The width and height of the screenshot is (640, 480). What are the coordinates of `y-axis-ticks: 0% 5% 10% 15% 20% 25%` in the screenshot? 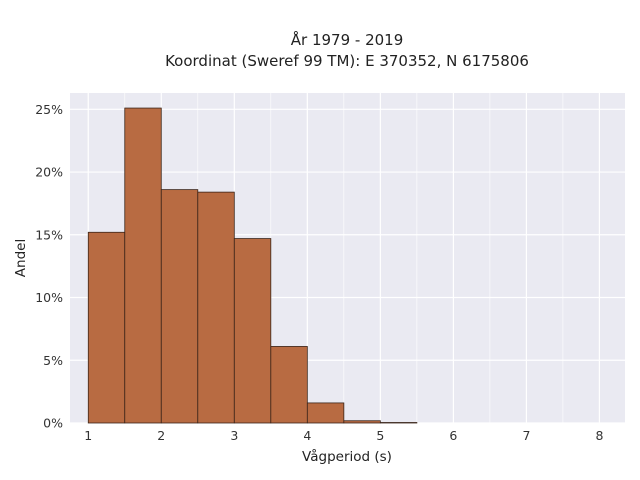 It's located at (49, 266).